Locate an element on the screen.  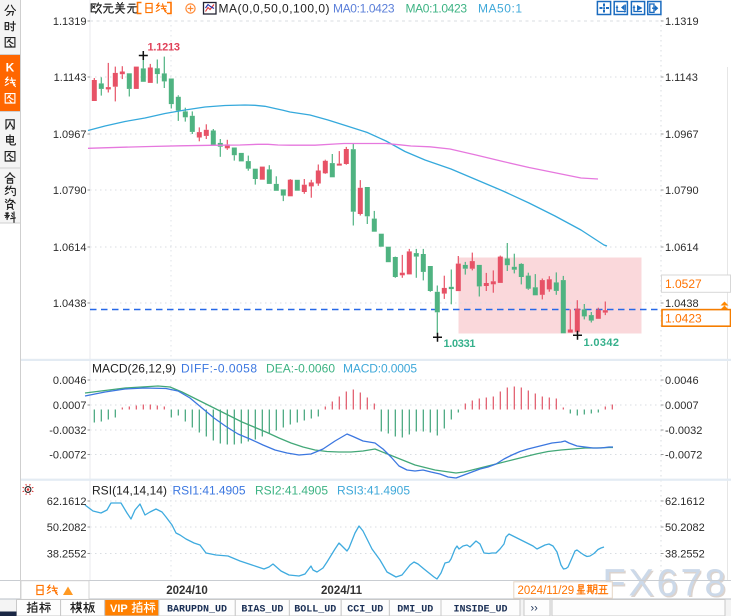
svg-text: 1.0527 is located at coordinates (683, 284).